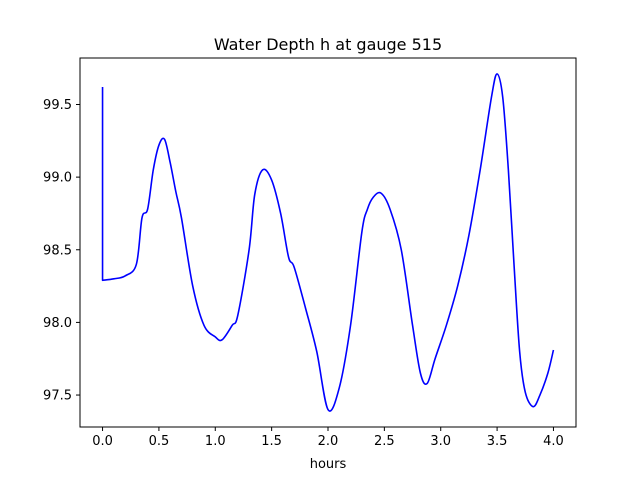 This screenshot has width=640, height=480. What do you see at coordinates (57, 178) in the screenshot?
I see `y-tick-label: 99.0` at bounding box center [57, 178].